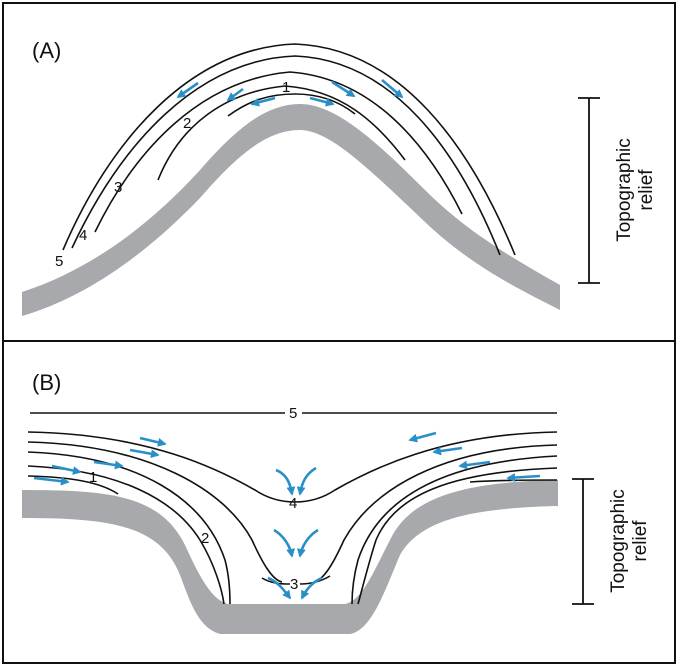  Describe the element at coordinates (640, 541) in the screenshot. I see `relief-label-b-line2: relief` at that location.